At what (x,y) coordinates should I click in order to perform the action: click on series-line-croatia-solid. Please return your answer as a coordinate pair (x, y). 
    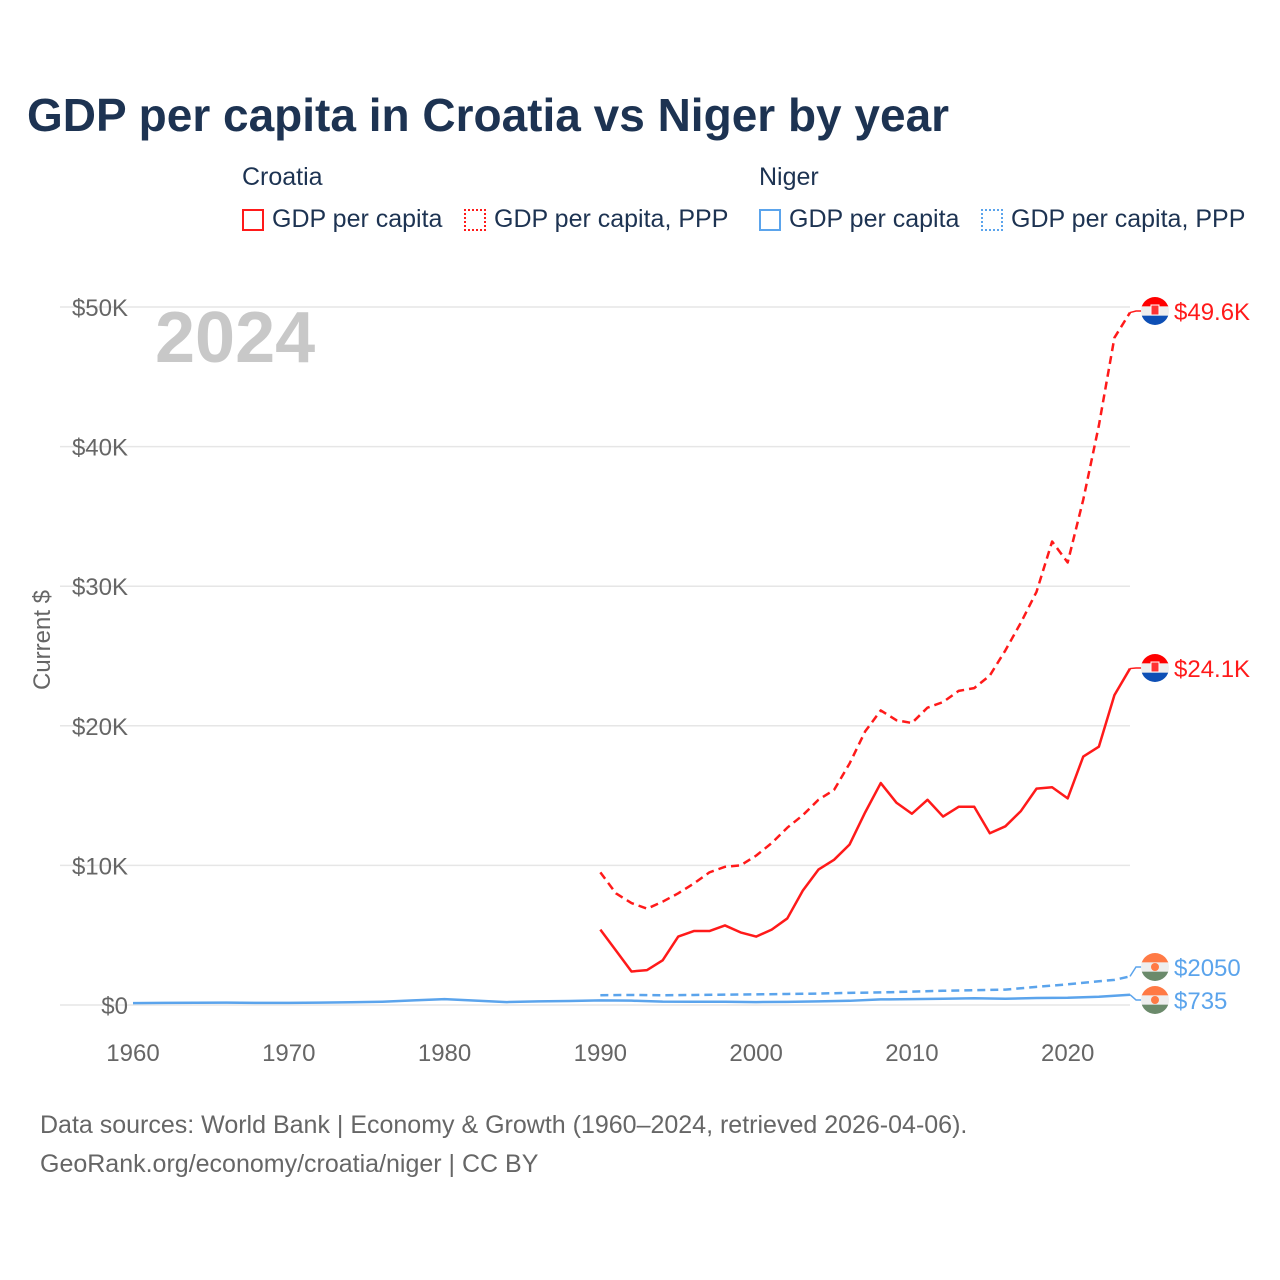
    Looking at the image, I should click on (865, 820).